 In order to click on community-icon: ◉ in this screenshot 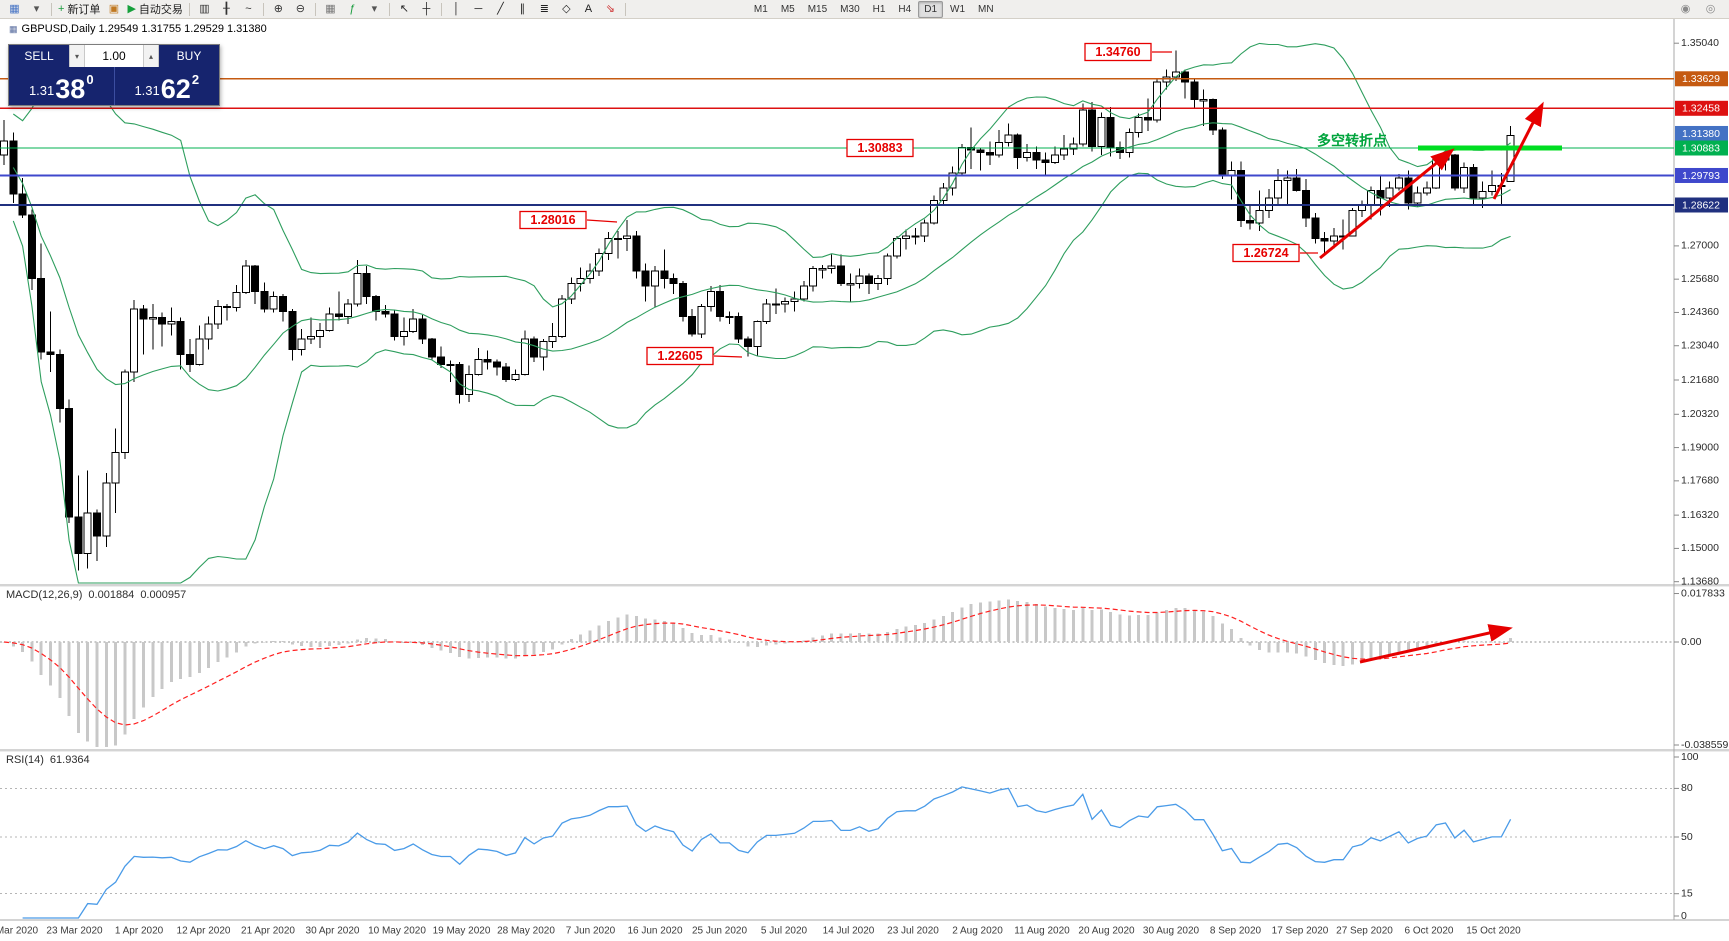, I will do `click(1685, 8)`.